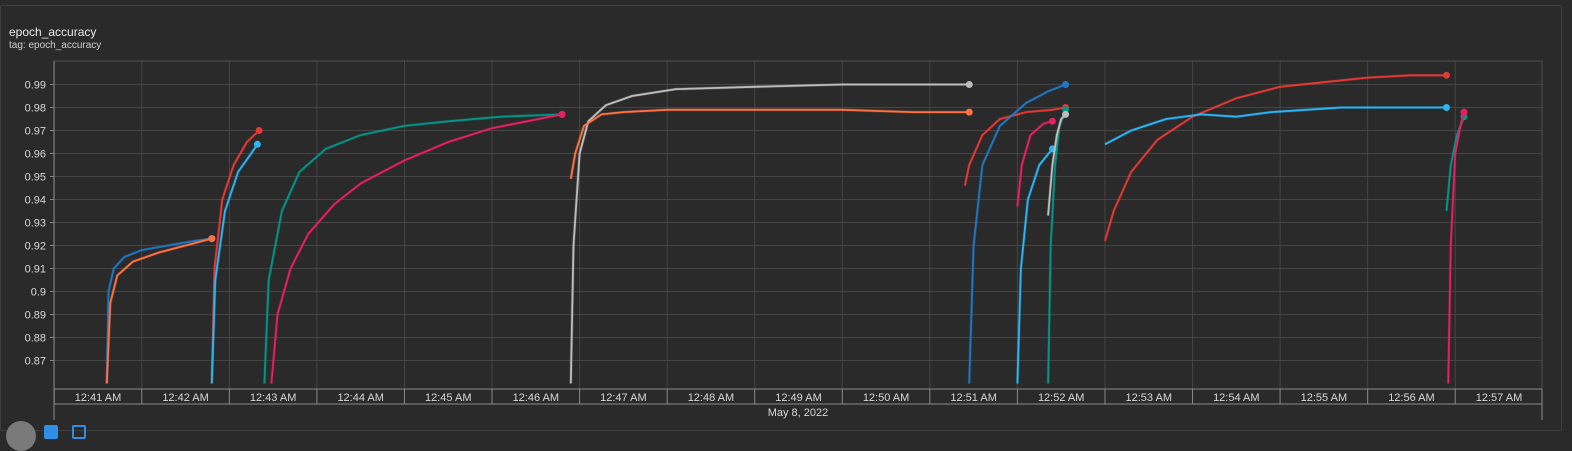 The height and width of the screenshot is (451, 1572). I want to click on card-title: epoch_accuracy, so click(53, 32).